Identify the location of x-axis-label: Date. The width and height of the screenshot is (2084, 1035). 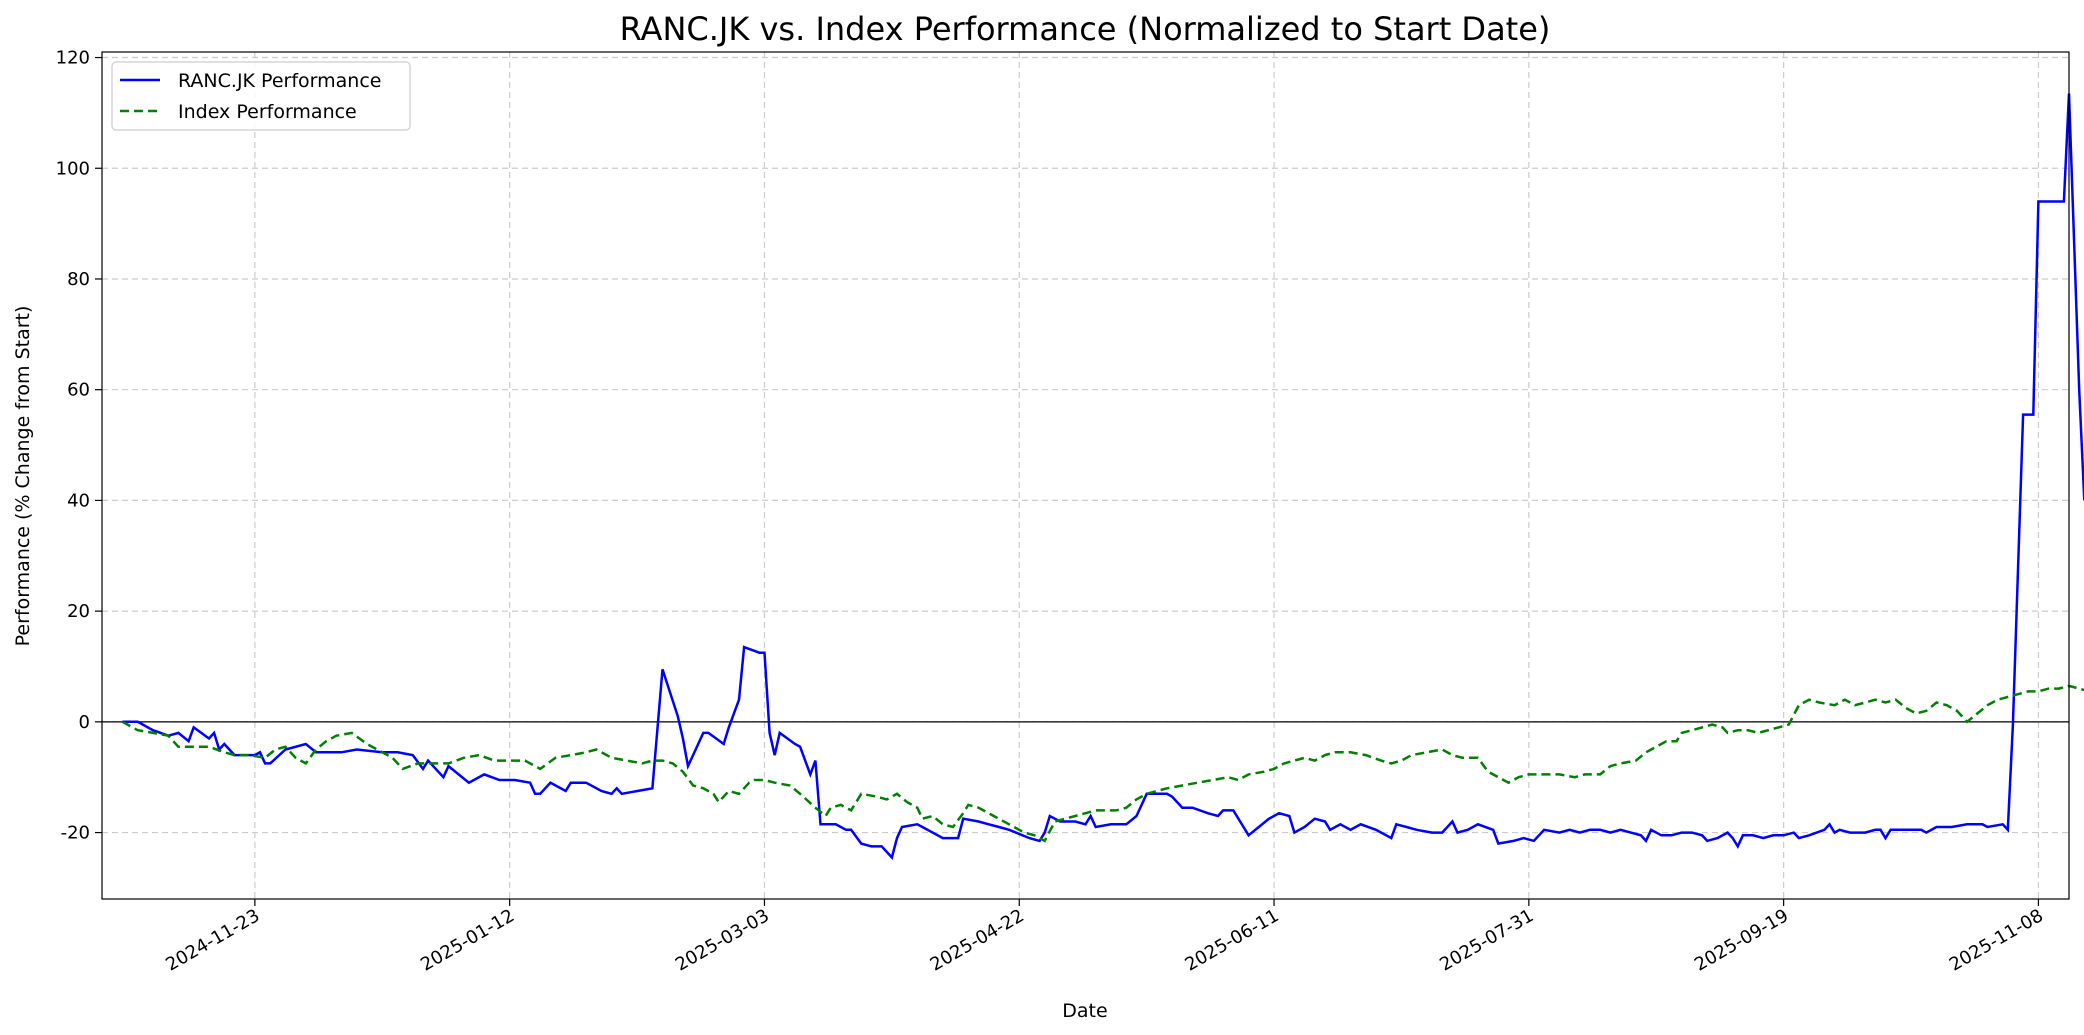
(1084, 1011).